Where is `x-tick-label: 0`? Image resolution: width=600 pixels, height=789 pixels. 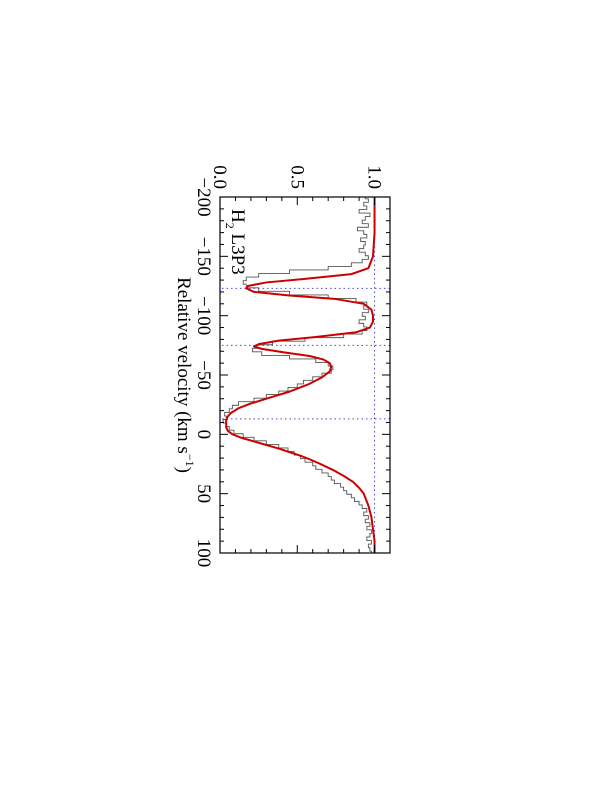 x-tick-label: 0 is located at coordinates (203, 435).